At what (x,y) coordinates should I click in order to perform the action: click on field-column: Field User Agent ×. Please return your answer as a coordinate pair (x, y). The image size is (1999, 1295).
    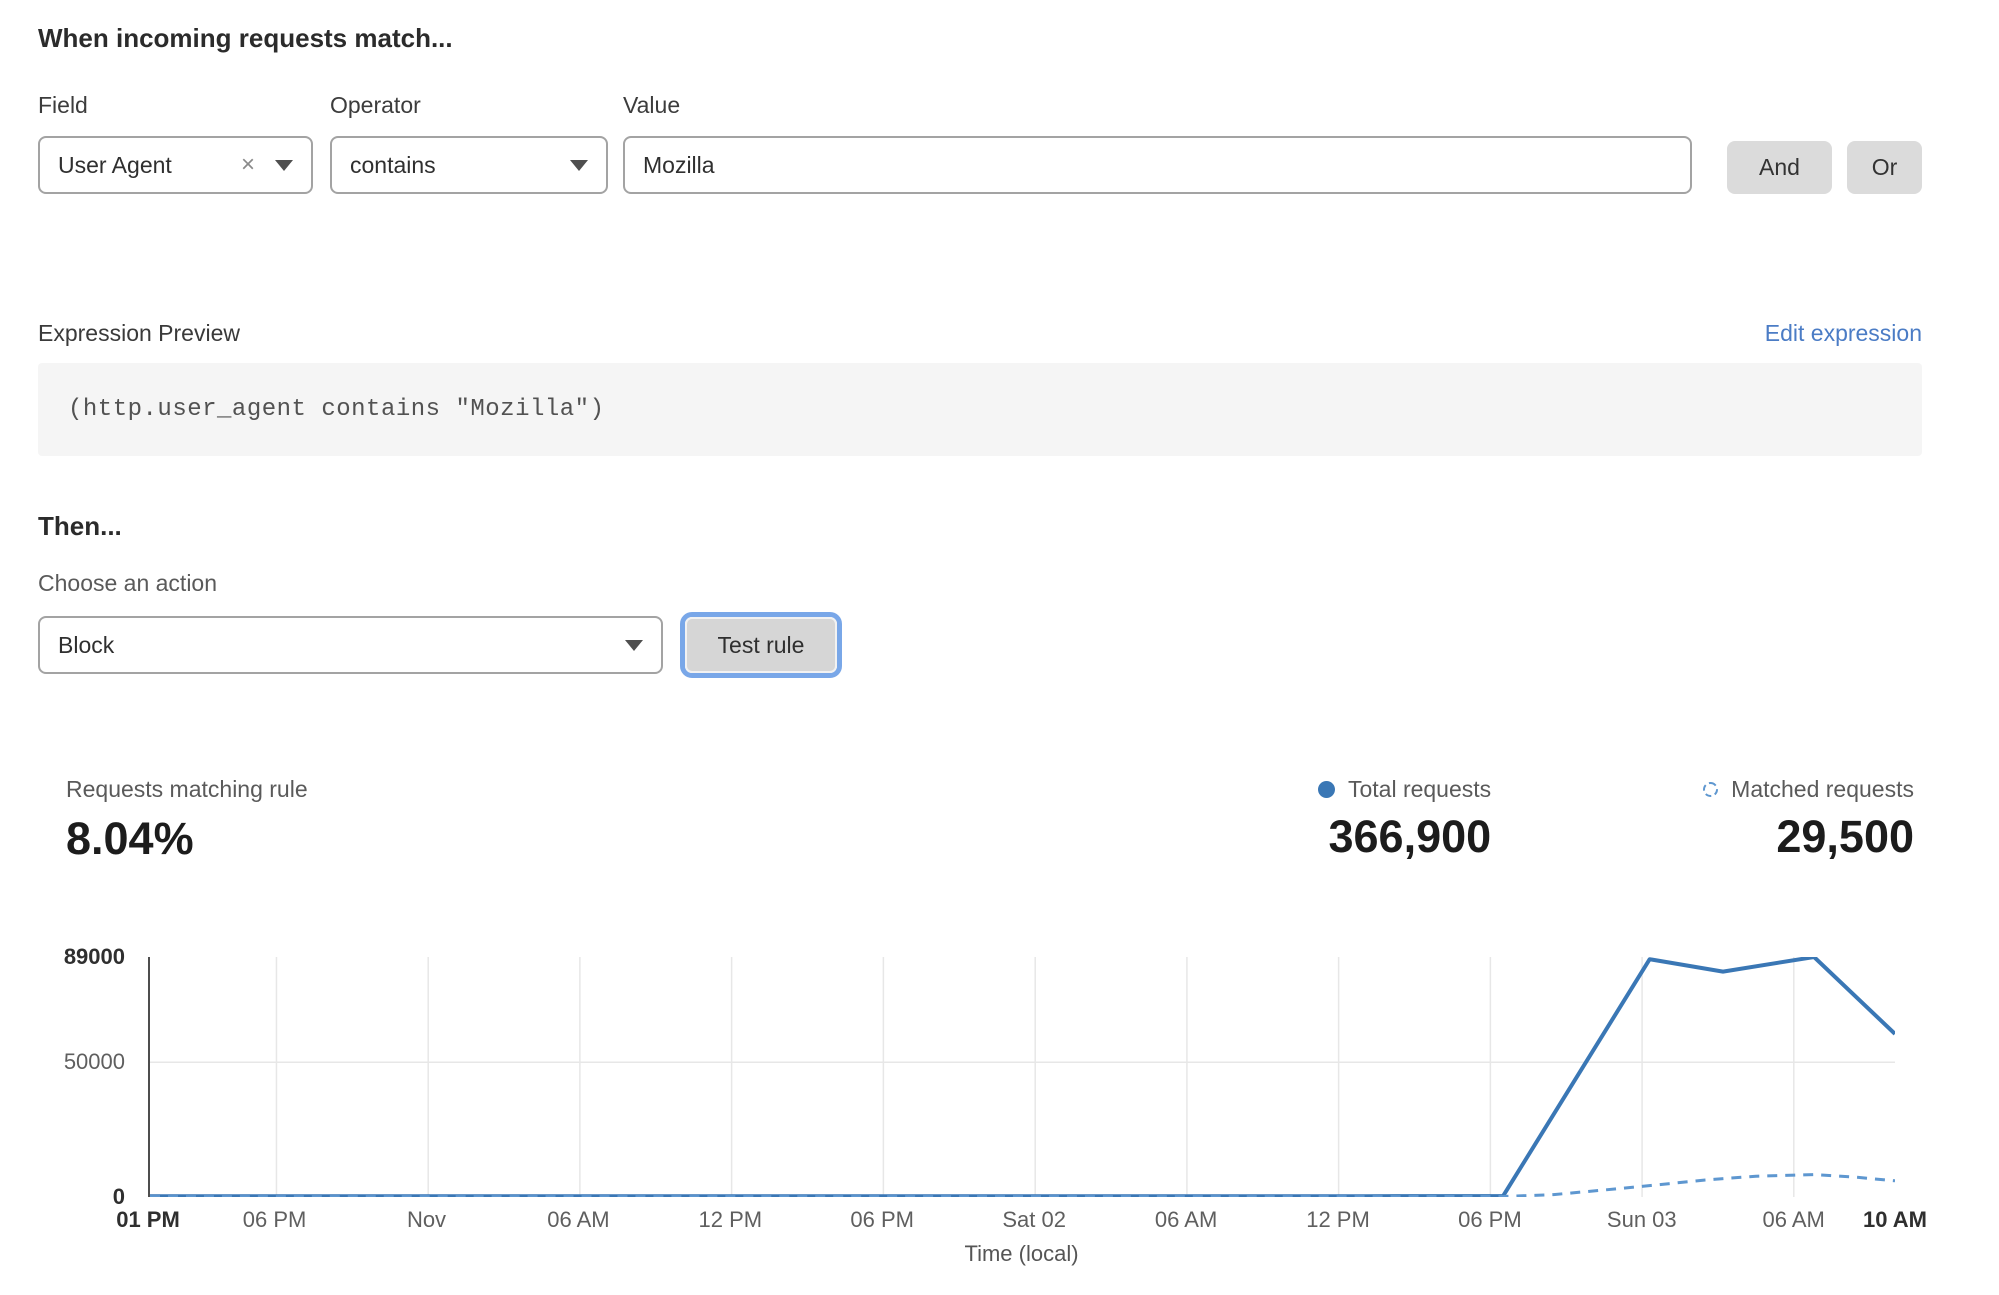
    Looking at the image, I should click on (175, 143).